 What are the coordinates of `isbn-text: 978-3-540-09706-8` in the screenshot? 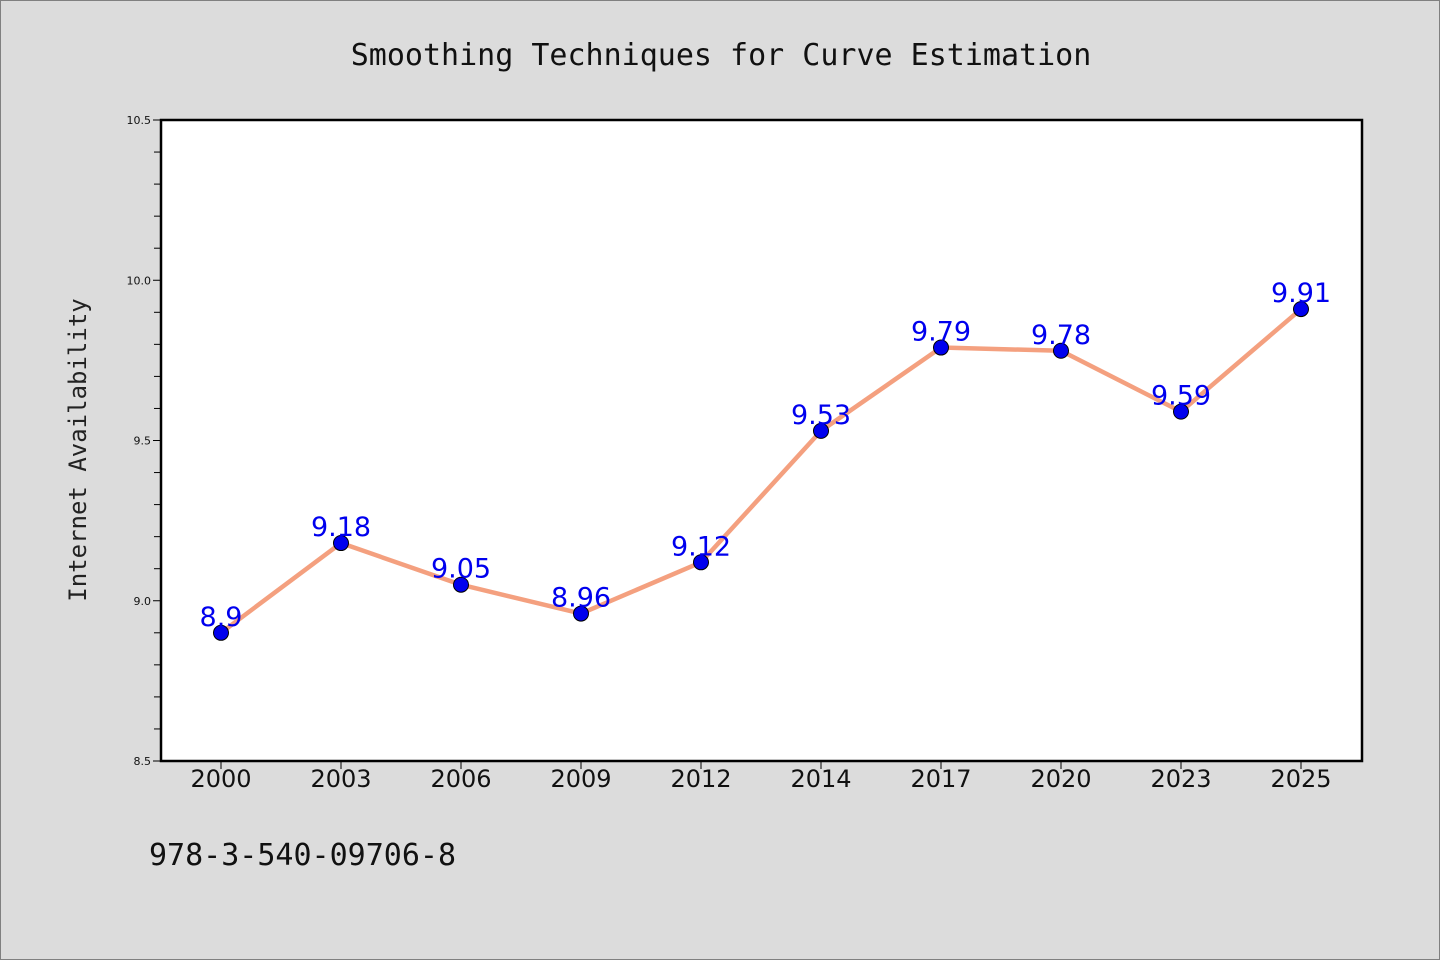 It's located at (302, 855).